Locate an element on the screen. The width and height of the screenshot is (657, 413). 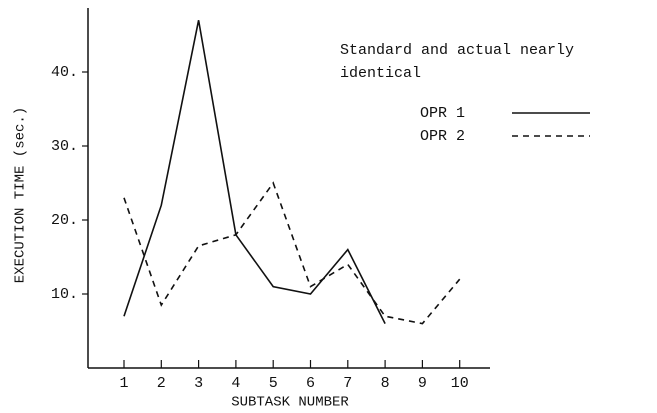
y-tick-label: 20. is located at coordinates (64, 220).